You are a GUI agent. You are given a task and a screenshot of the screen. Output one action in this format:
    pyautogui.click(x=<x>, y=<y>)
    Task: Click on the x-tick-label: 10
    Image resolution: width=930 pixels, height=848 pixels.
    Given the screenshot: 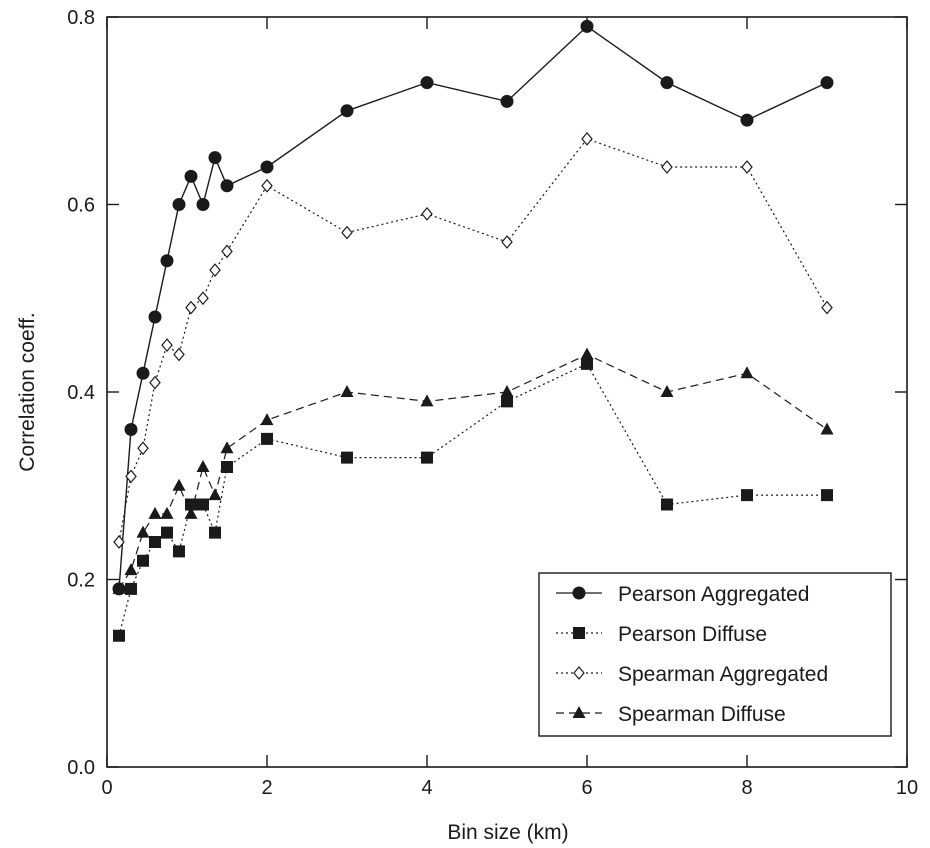 What is the action you would take?
    pyautogui.click(x=907, y=788)
    